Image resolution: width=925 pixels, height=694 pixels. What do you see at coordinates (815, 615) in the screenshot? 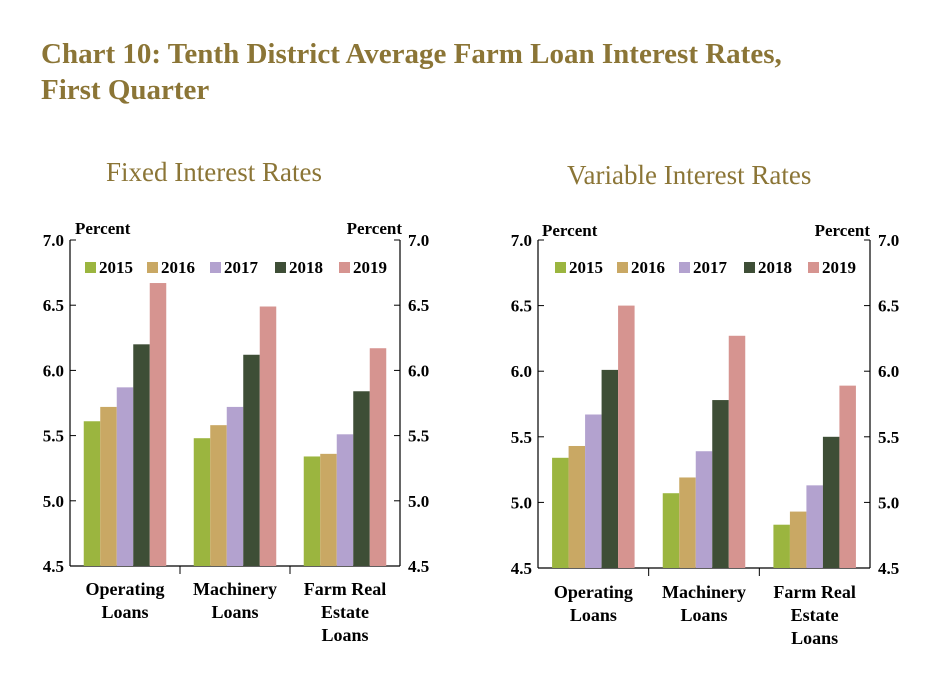
I see `variable-category-label: Estate` at bounding box center [815, 615].